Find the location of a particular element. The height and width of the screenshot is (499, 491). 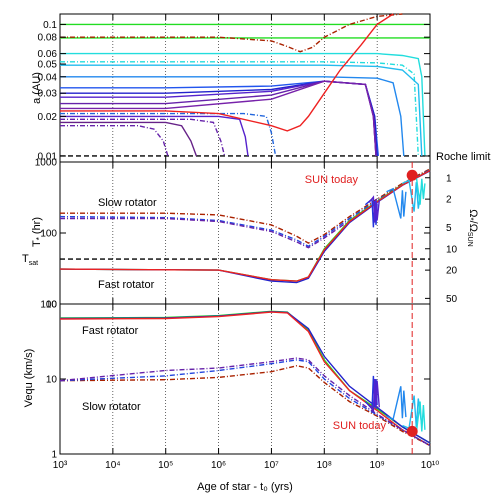

fast-rotator-label-bottom: Fast rotator is located at coordinates (110, 331).